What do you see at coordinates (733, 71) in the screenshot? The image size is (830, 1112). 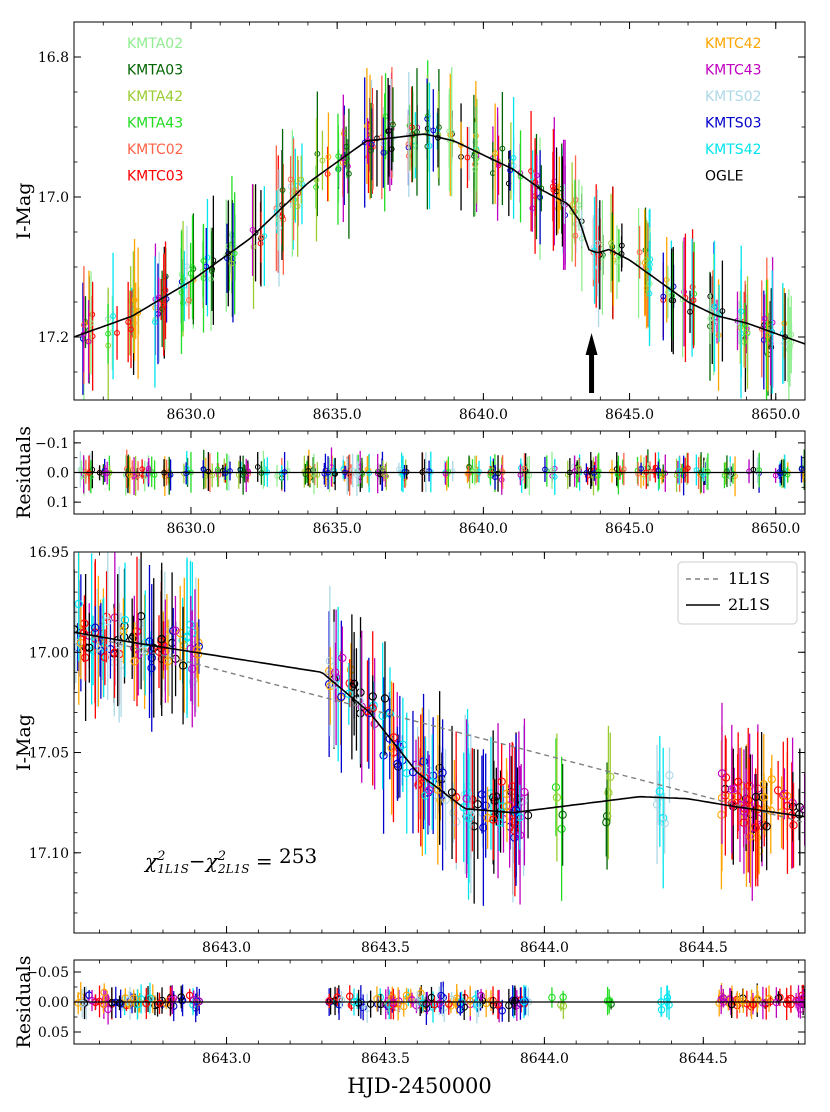 I see `legend-entry-kmtc43: KMTC43` at bounding box center [733, 71].